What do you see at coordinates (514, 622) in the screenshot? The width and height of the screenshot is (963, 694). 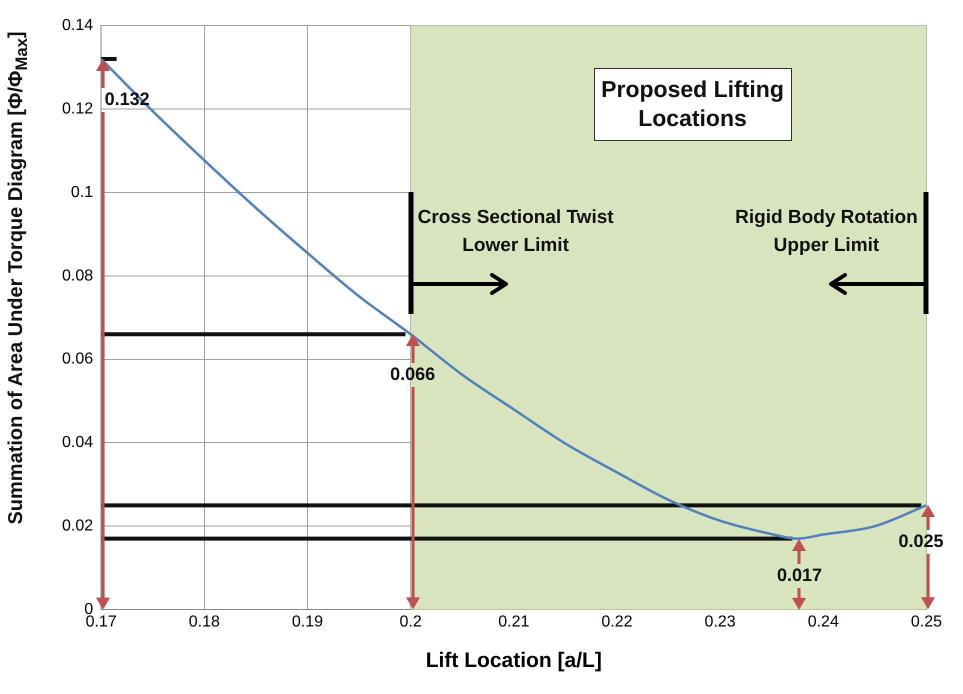 I see `x-tick-label: 0.21` at bounding box center [514, 622].